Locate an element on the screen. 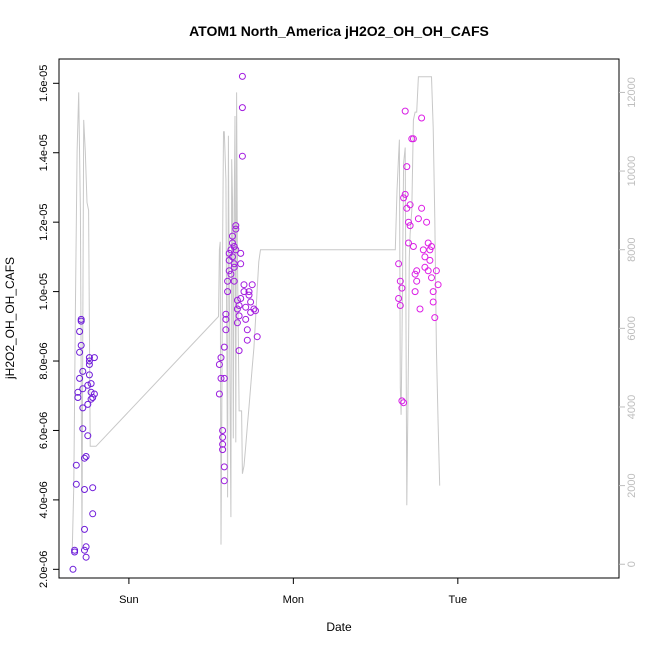 The image size is (650, 650). y2-tick-label: 4000 is located at coordinates (632, 407).